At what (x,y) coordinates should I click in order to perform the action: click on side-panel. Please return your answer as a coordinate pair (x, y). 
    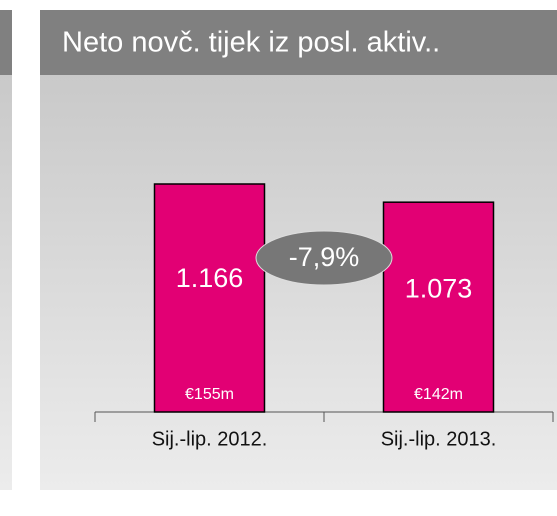
    Looking at the image, I should click on (6, 282).